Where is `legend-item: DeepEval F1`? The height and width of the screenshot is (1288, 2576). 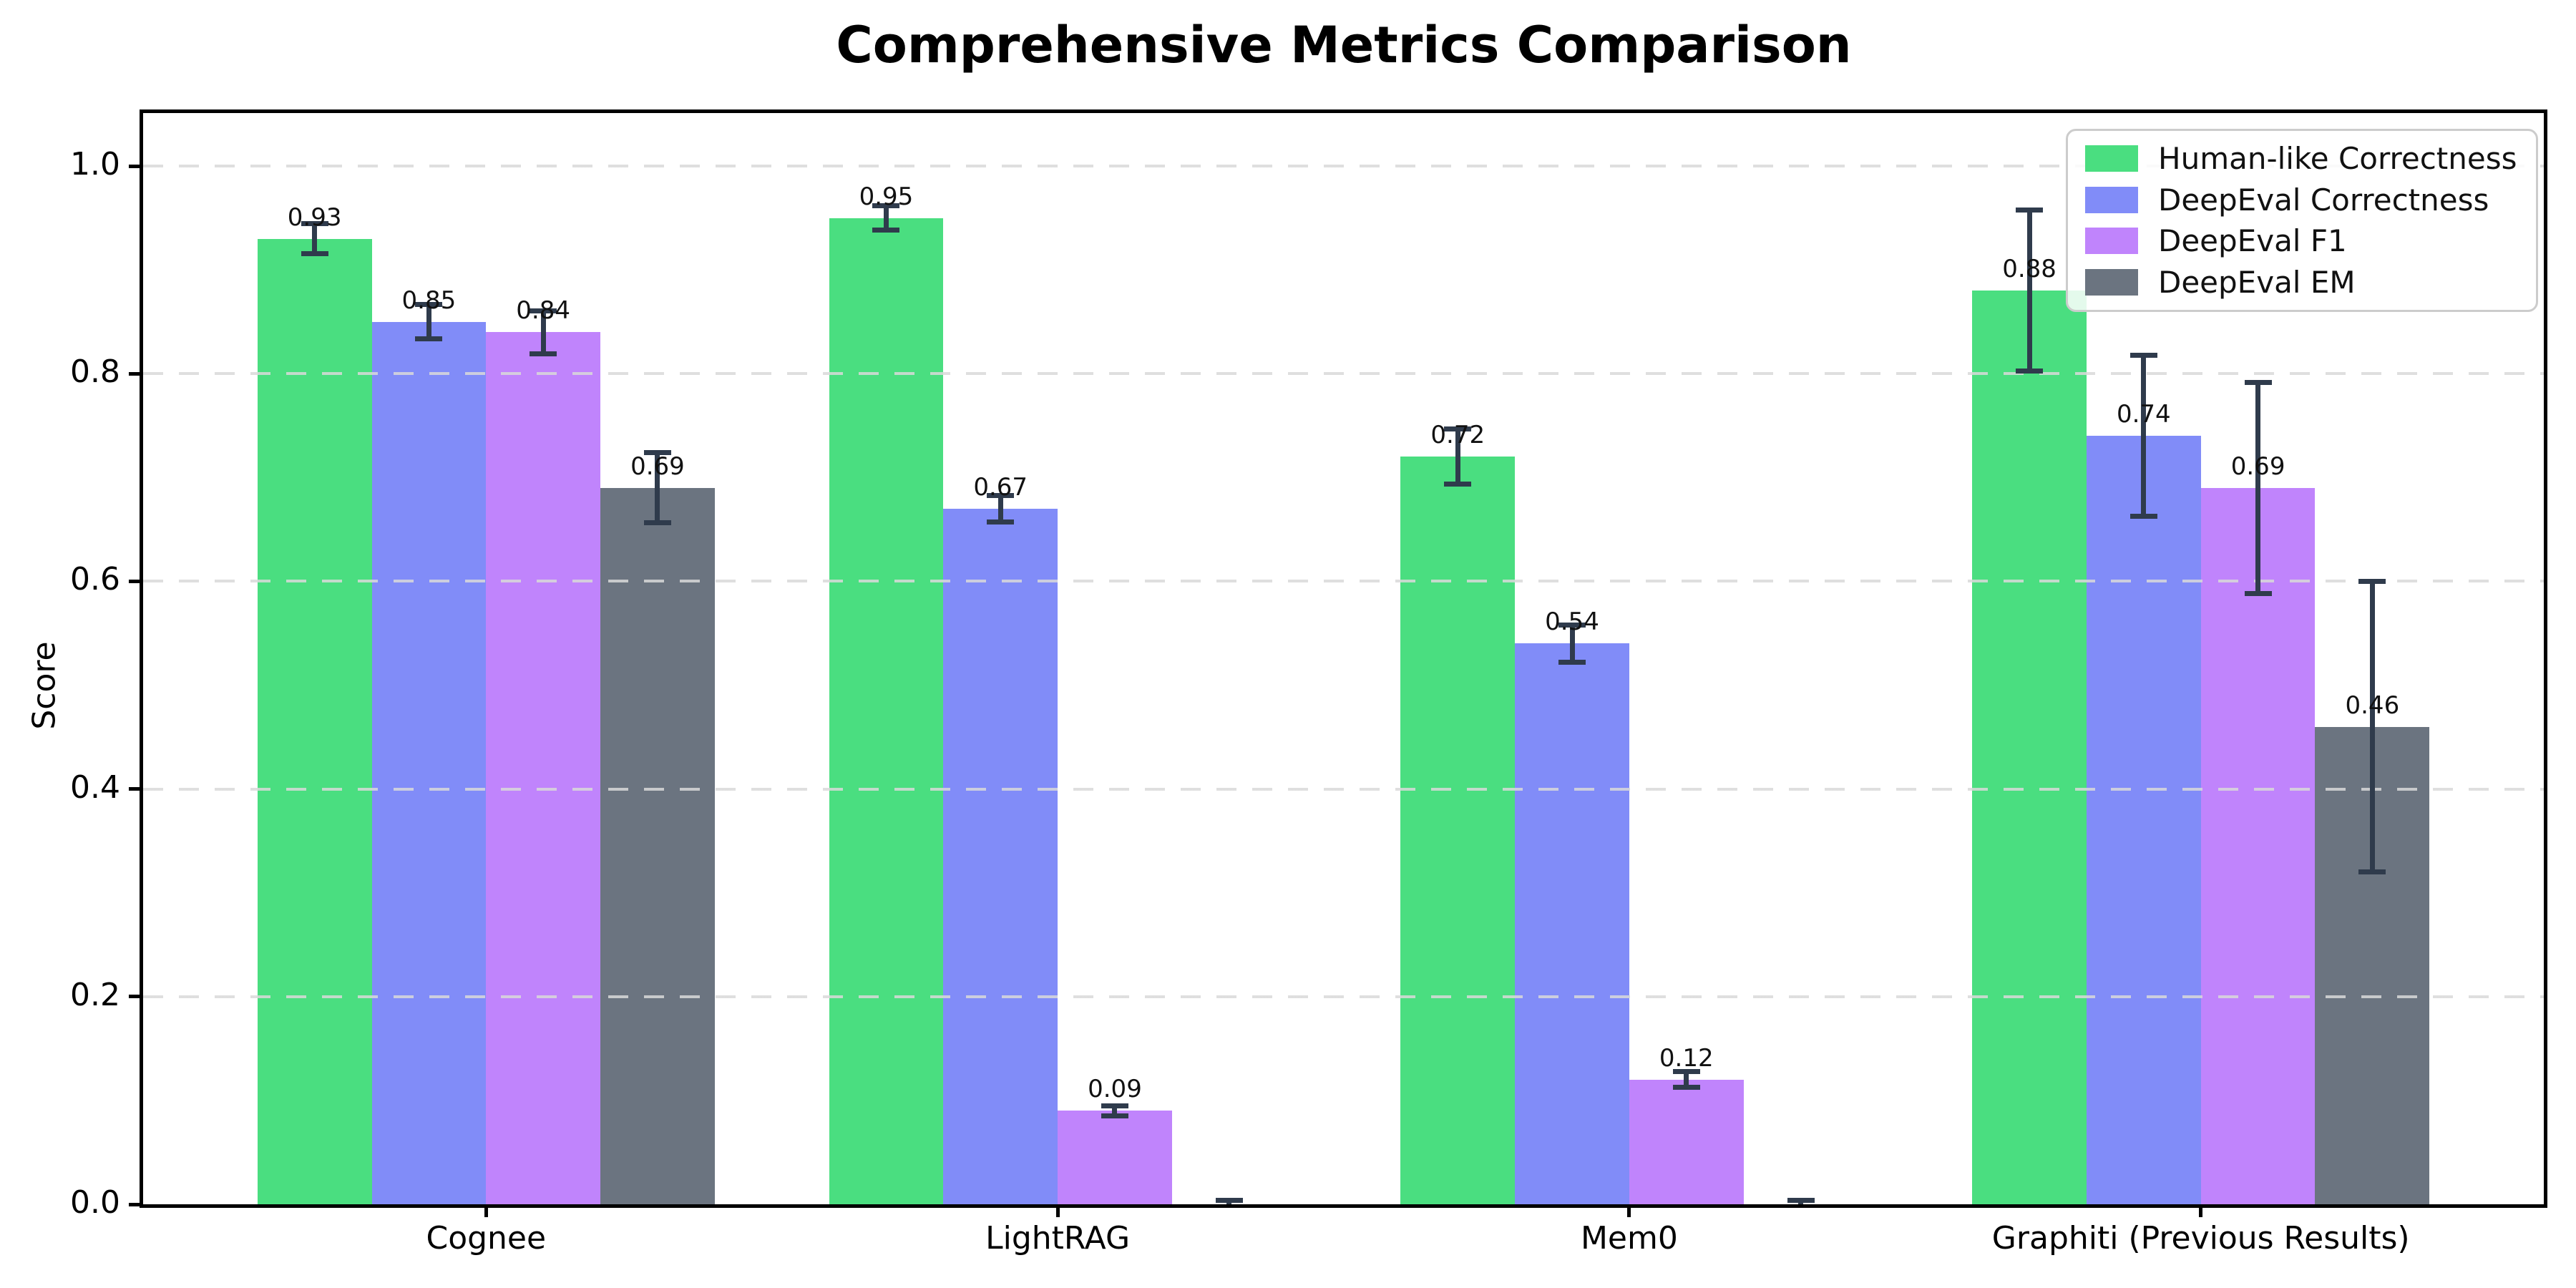 legend-item: DeepEval F1 is located at coordinates (2307, 240).